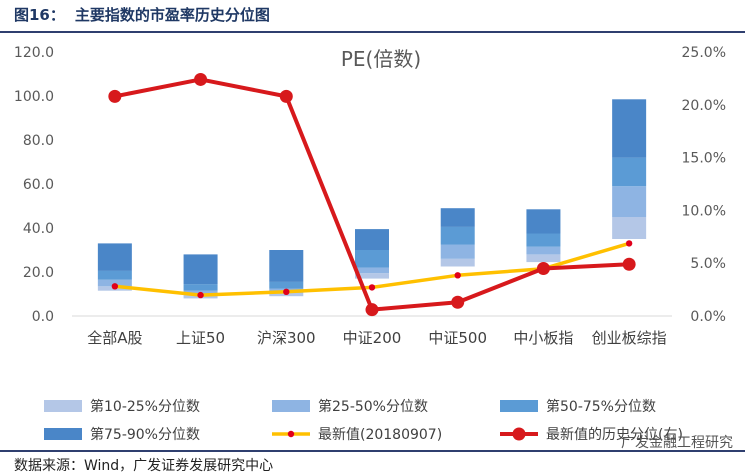  What do you see at coordinates (373, 406) in the screenshot?
I see `legend-label: 第25-50%分位数` at bounding box center [373, 406].